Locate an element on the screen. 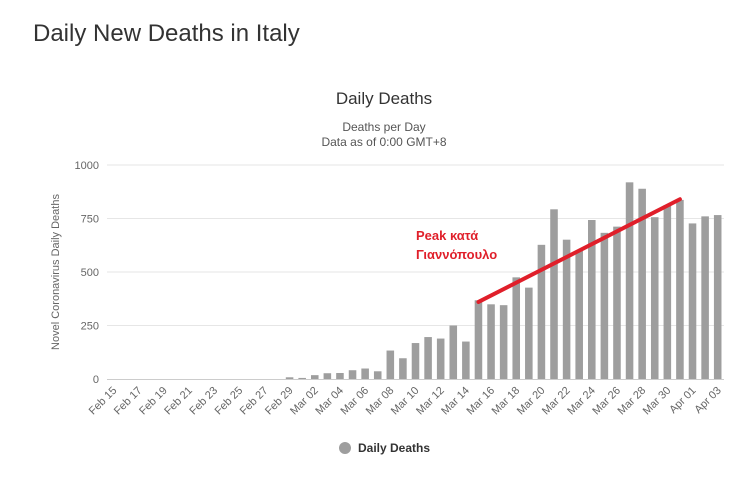 The width and height of the screenshot is (754, 480). y-axis-ticks: 0 250 500 750 1000 is located at coordinates (87, 273).